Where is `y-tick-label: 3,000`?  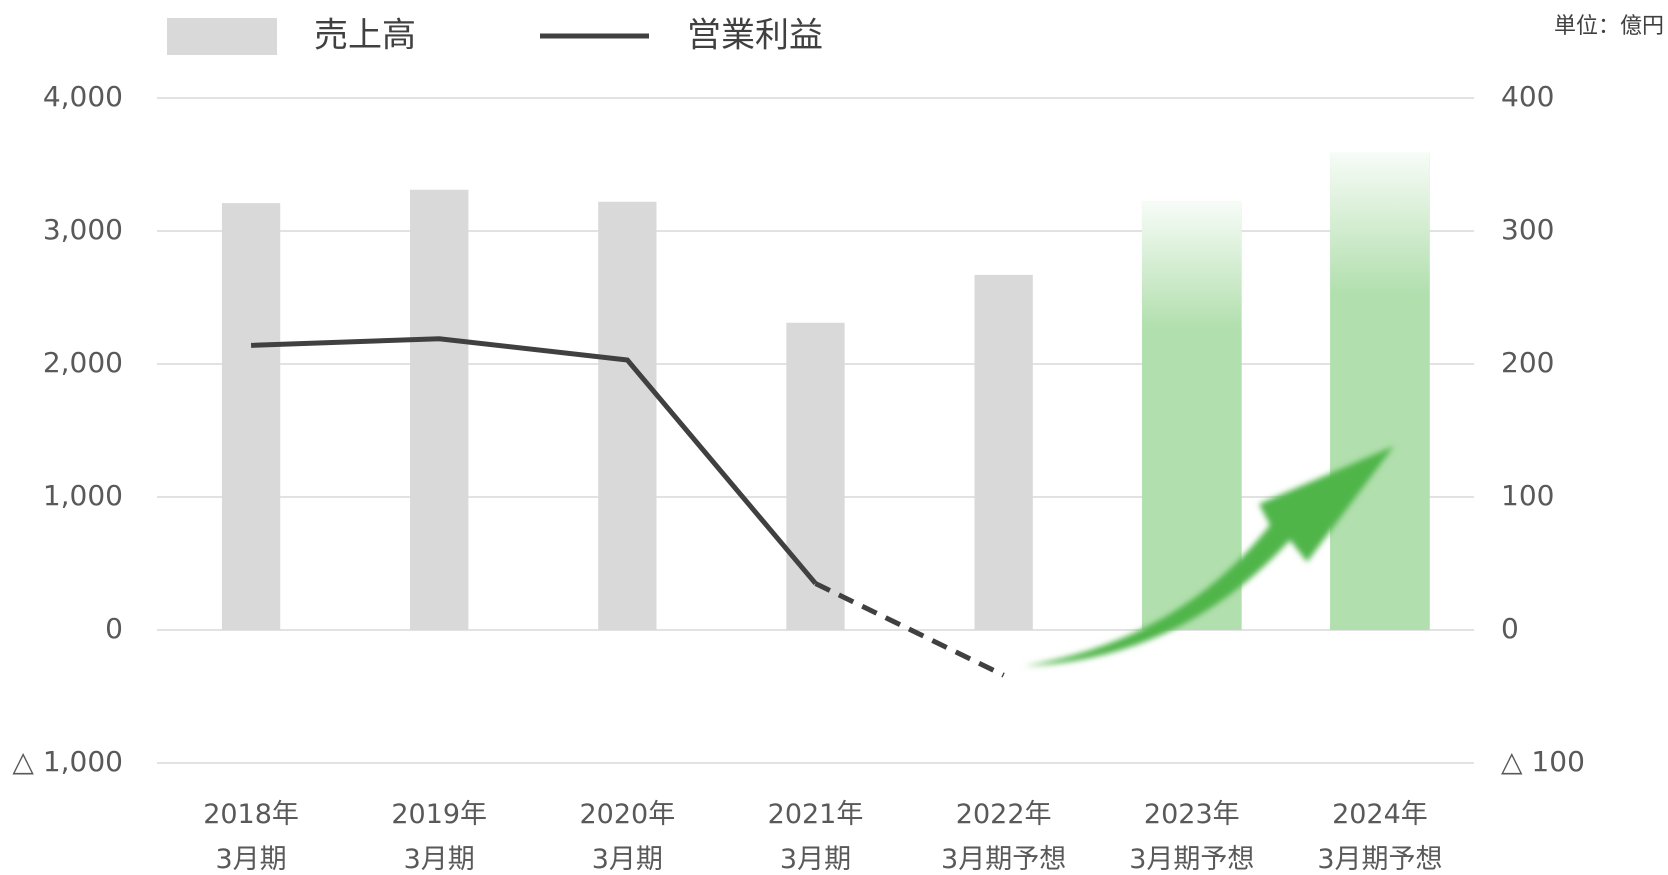
y-tick-label: 3,000 is located at coordinates (83, 229).